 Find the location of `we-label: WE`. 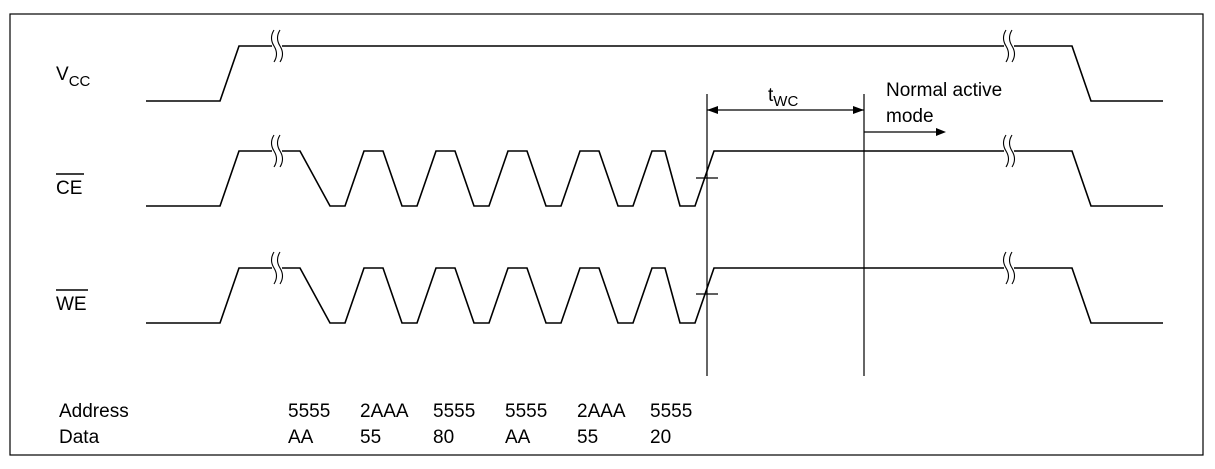

we-label: WE is located at coordinates (71, 304).